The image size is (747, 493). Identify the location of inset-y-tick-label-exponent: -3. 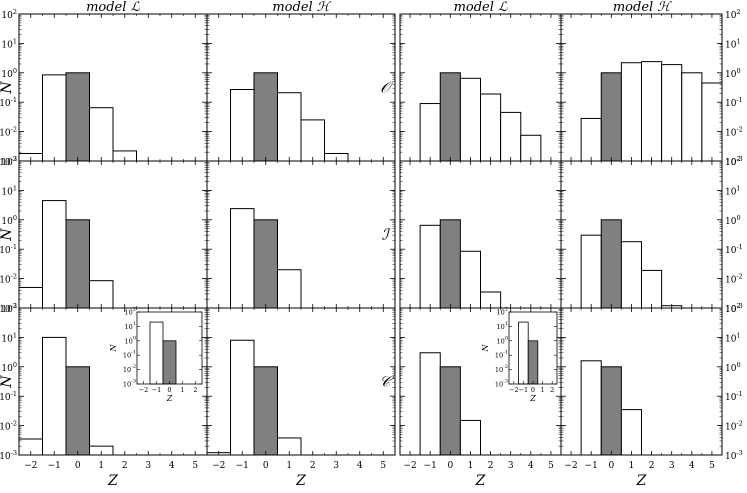
(505, 382).